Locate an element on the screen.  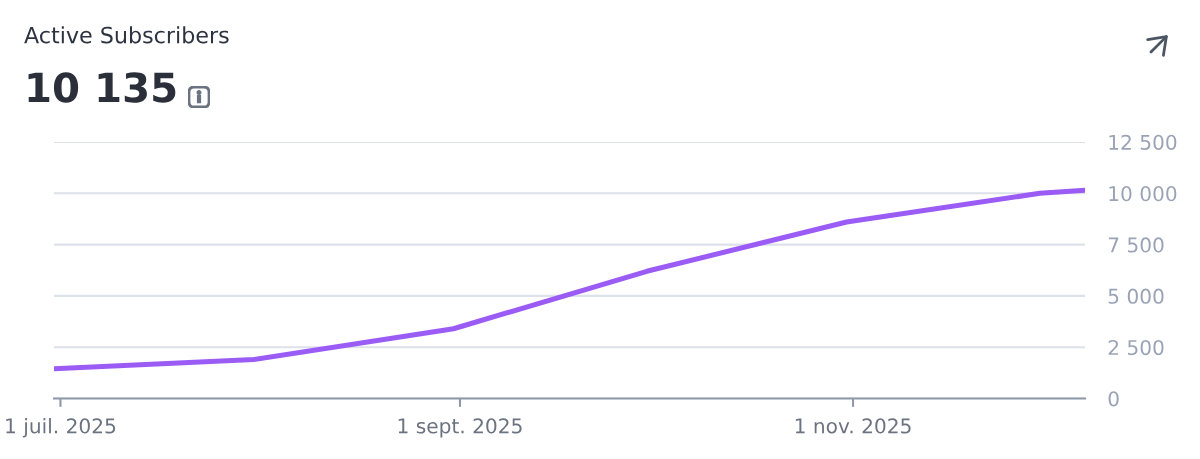
x-tick-label: 1 nov. 2025 is located at coordinates (853, 426).